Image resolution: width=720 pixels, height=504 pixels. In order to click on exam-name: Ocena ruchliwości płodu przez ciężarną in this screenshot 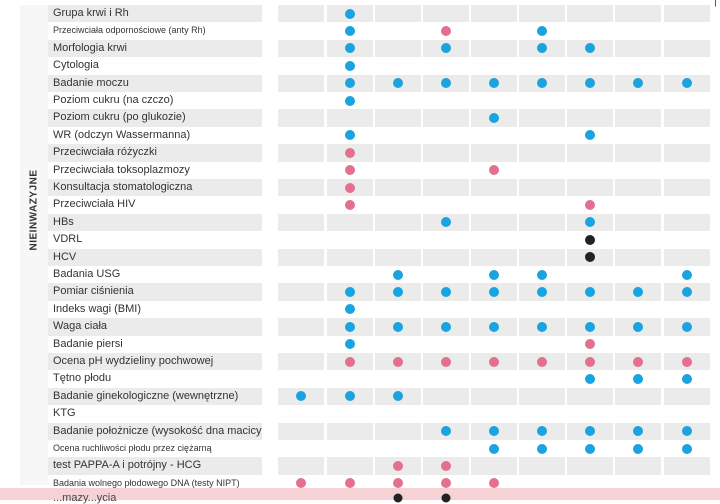, I will do `click(155, 449)`.